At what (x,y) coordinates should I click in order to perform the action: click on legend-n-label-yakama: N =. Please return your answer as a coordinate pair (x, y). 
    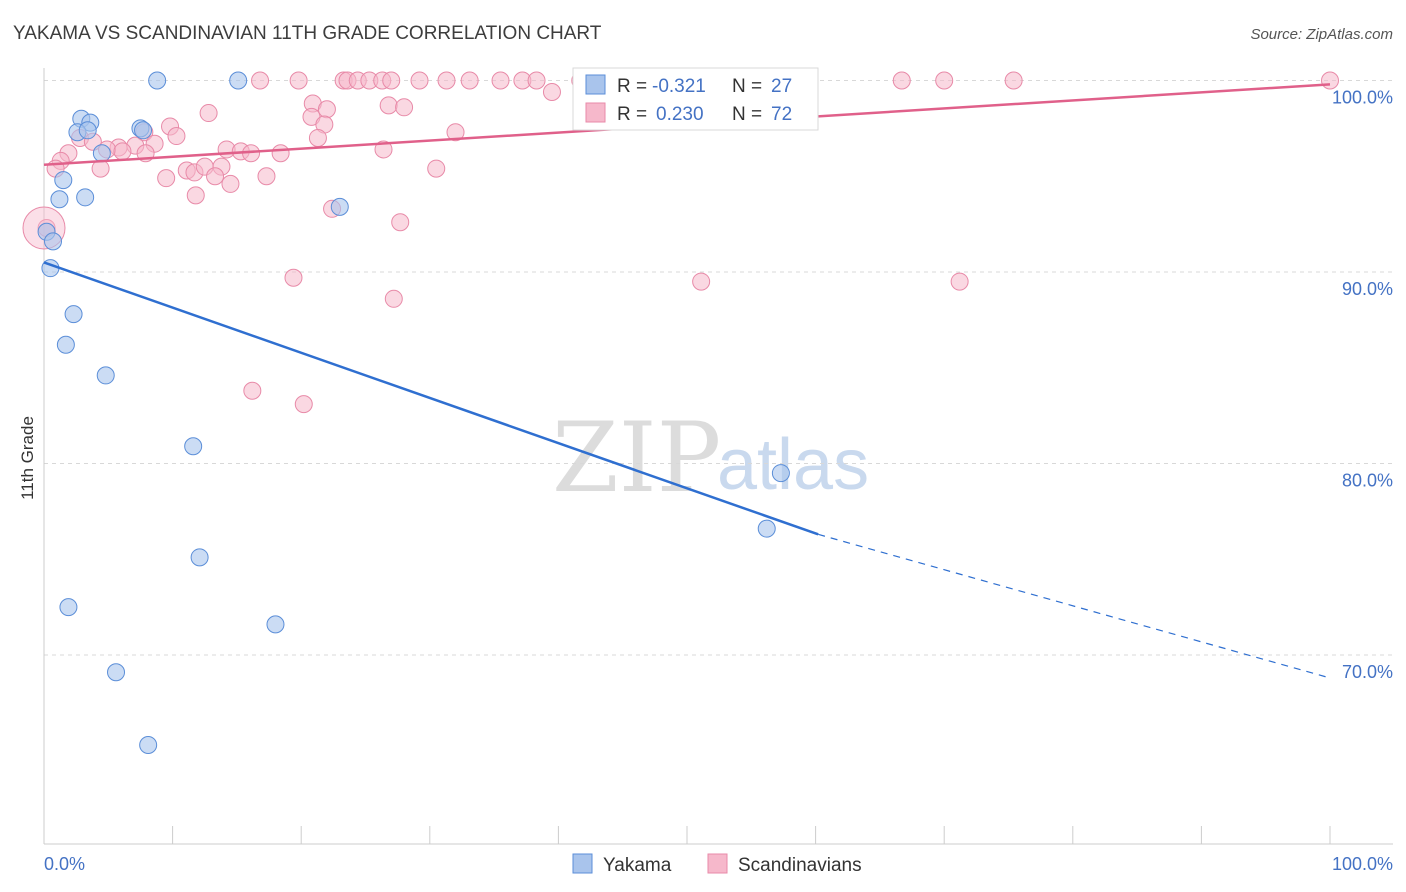
    Looking at the image, I should click on (747, 86).